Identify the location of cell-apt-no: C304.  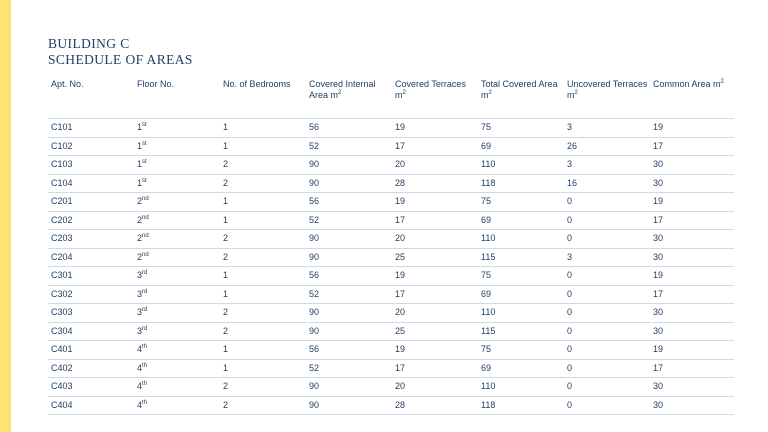
(91, 331).